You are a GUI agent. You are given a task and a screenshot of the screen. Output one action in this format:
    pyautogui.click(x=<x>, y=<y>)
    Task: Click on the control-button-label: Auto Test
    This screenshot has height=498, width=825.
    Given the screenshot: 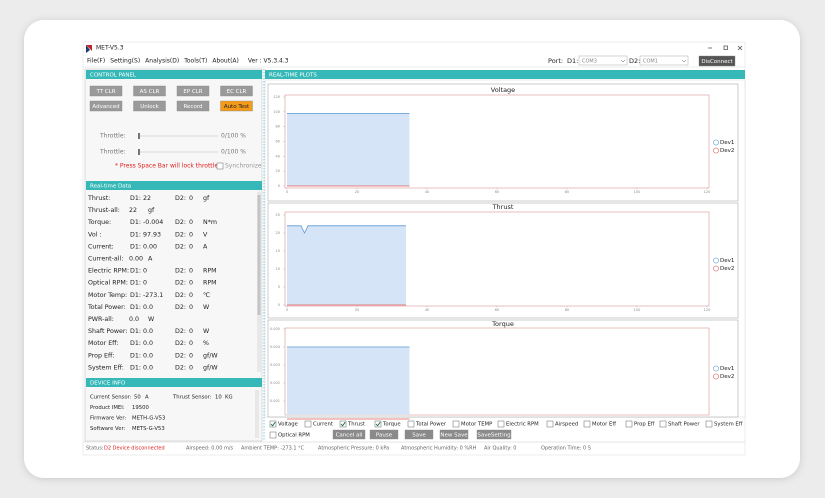 What is the action you would take?
    pyautogui.click(x=237, y=107)
    